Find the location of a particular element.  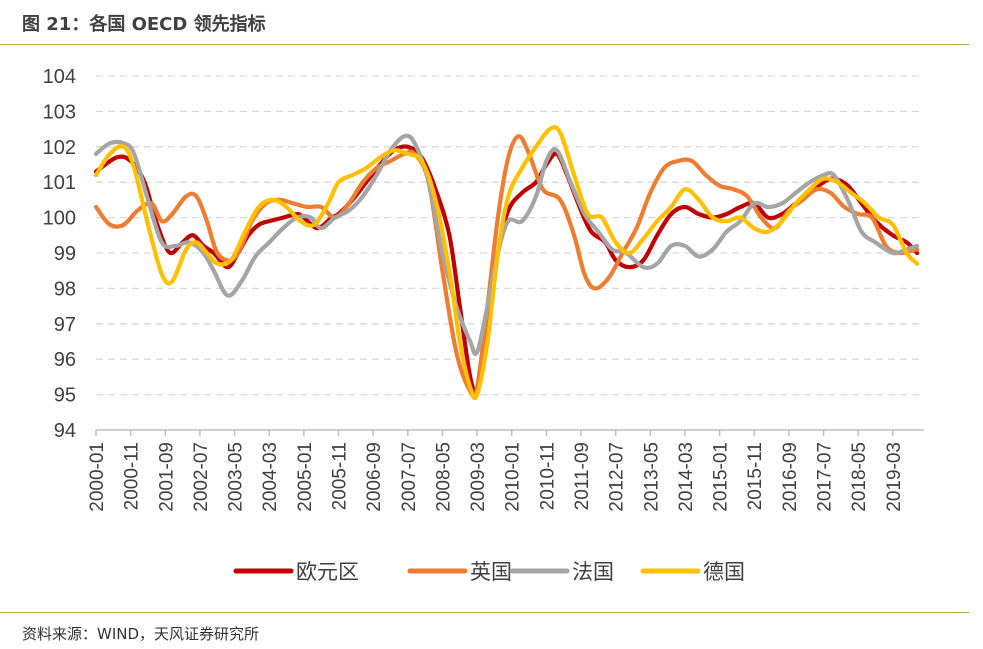

chart-legend: 欧元区 英国 法国 德国 is located at coordinates (489, 572).